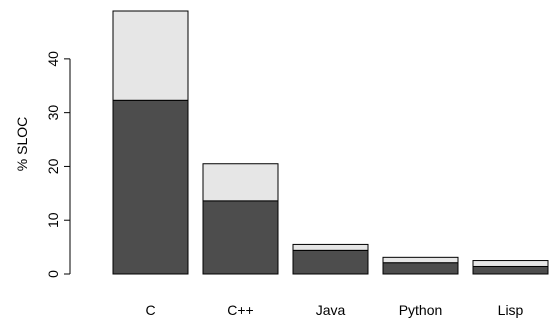  I want to click on x-tick-label: C, so click(150, 310).